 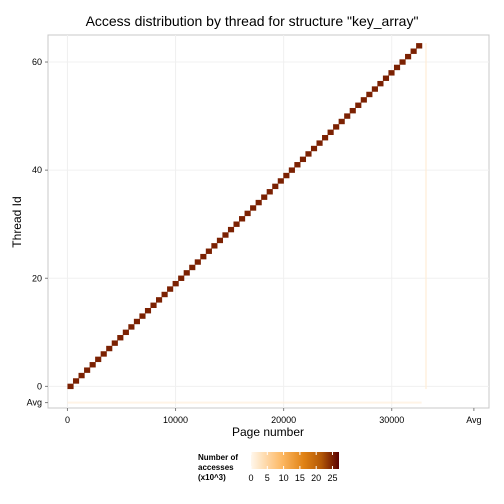 I want to click on legend-tick-label: 20, so click(x=316, y=478).